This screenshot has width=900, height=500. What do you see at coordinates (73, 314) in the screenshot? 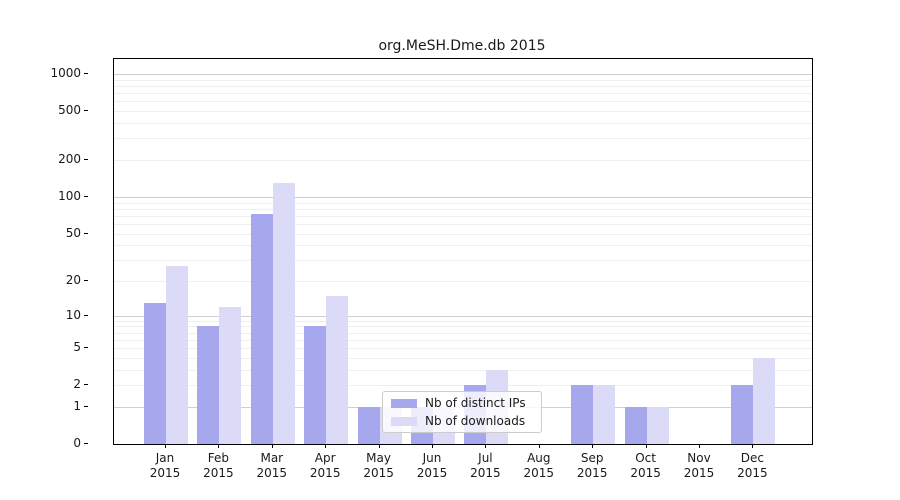
I see `y-tick-label: 10` at bounding box center [73, 314].